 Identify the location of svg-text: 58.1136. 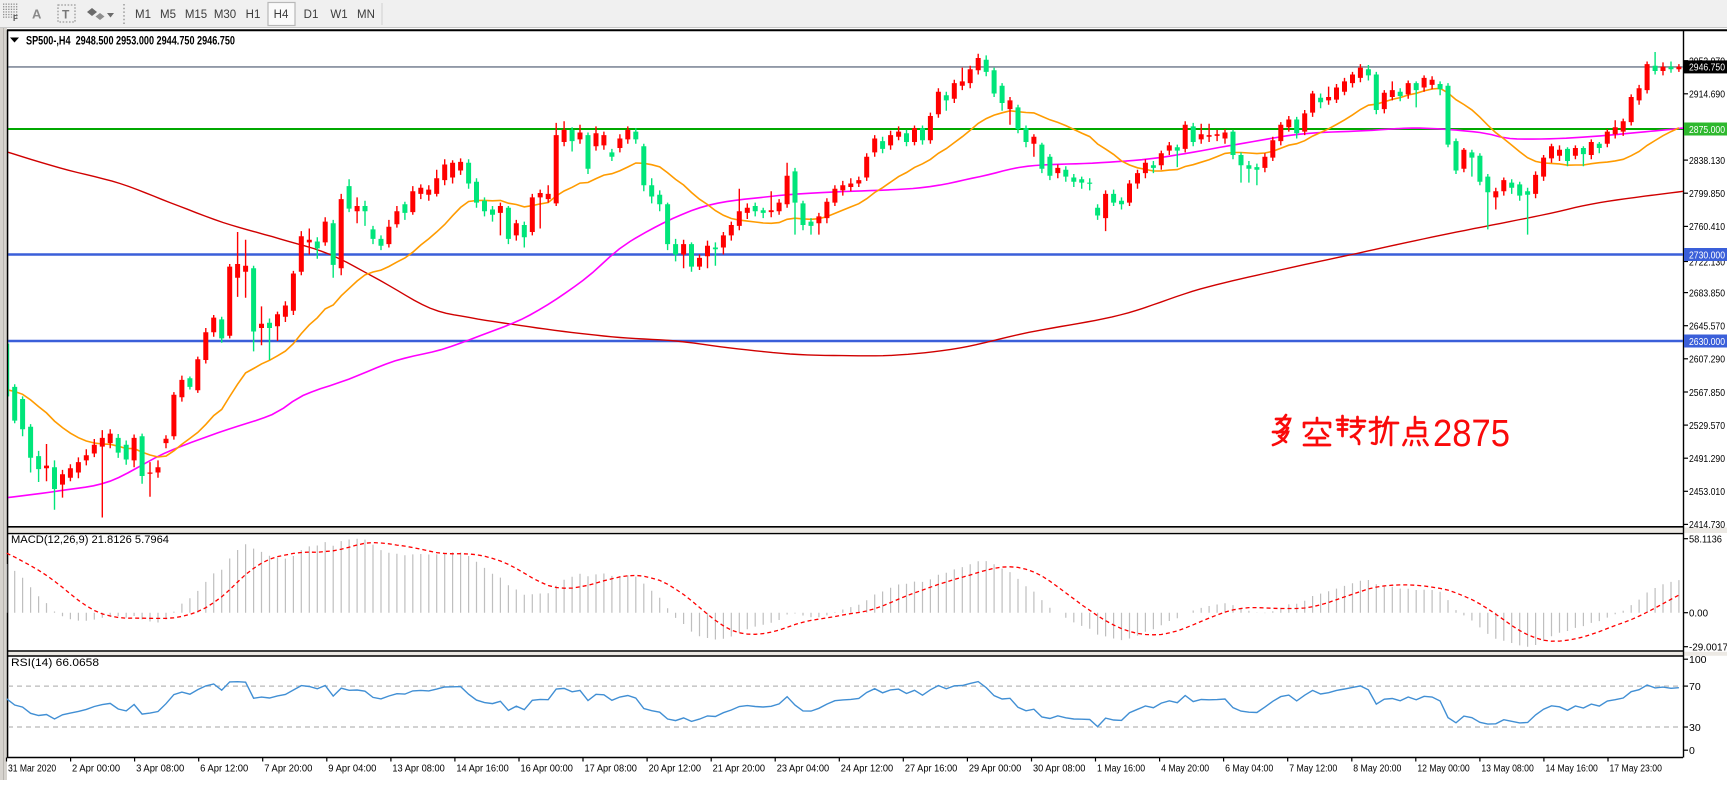
(1705, 540).